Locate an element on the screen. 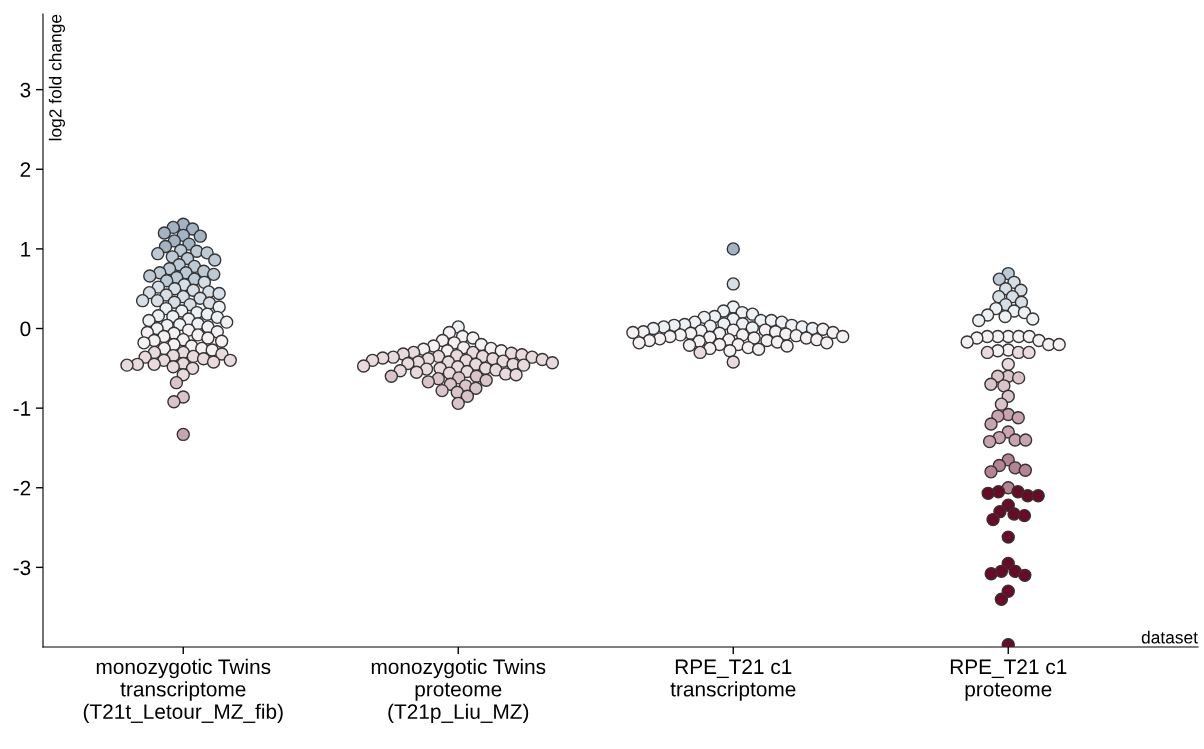  x-tick-label: monozygotic Twins transcriptome (T21t_Letour_MZ_fib) is located at coordinates (183, 691).